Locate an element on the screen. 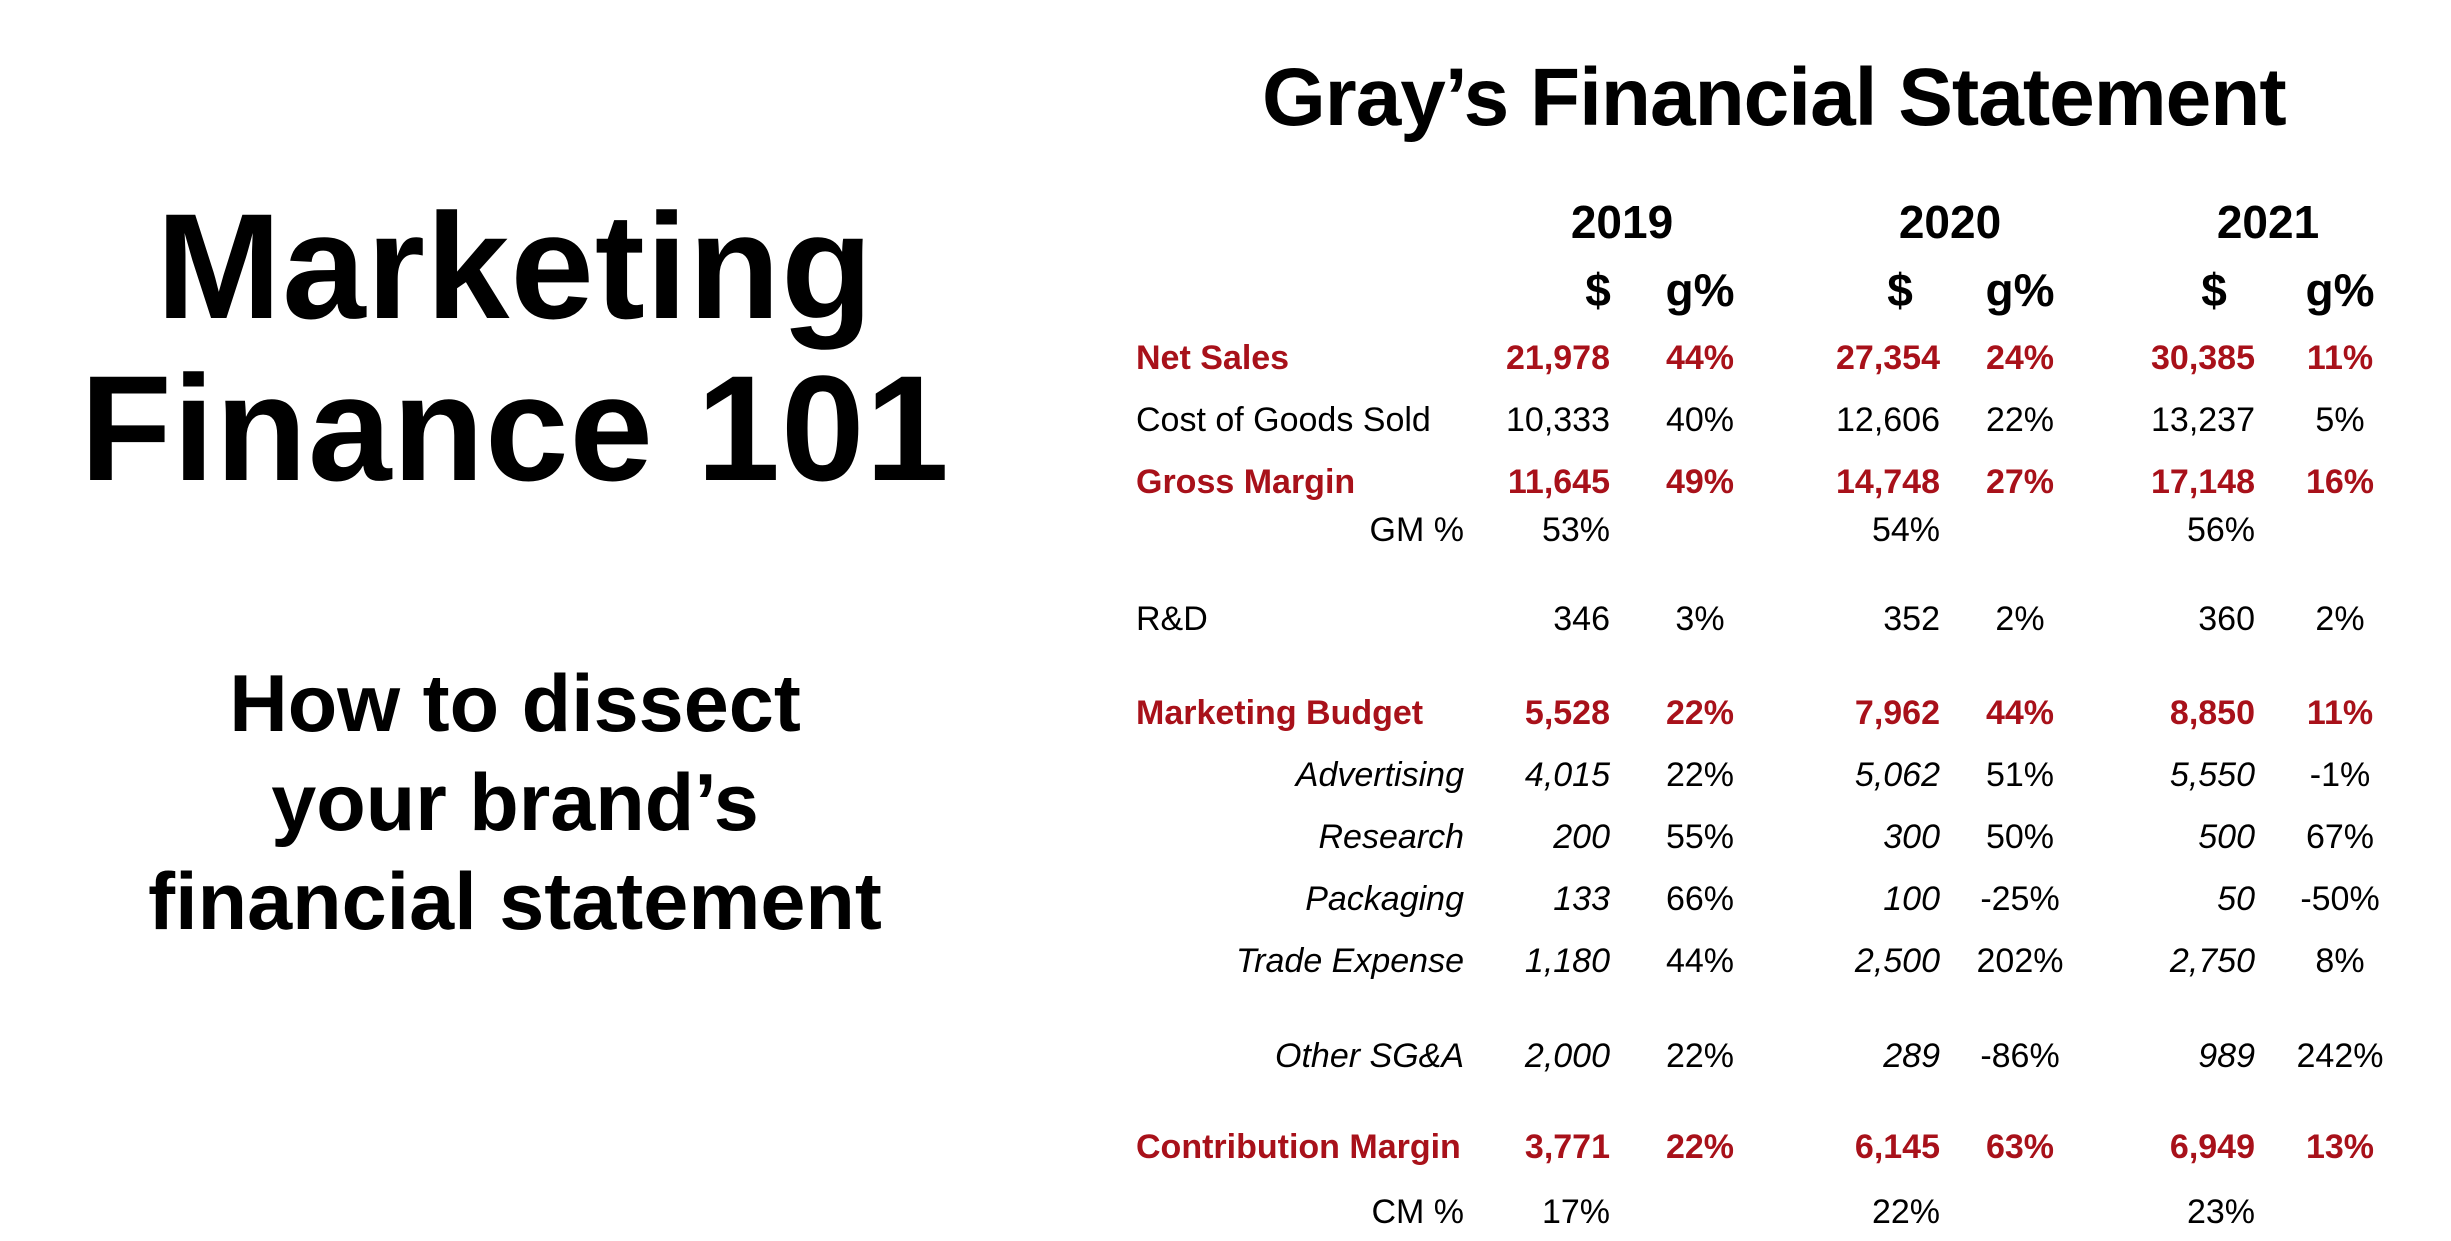 The width and height of the screenshot is (2451, 1241). growth-2019: 55% is located at coordinates (1700, 837).